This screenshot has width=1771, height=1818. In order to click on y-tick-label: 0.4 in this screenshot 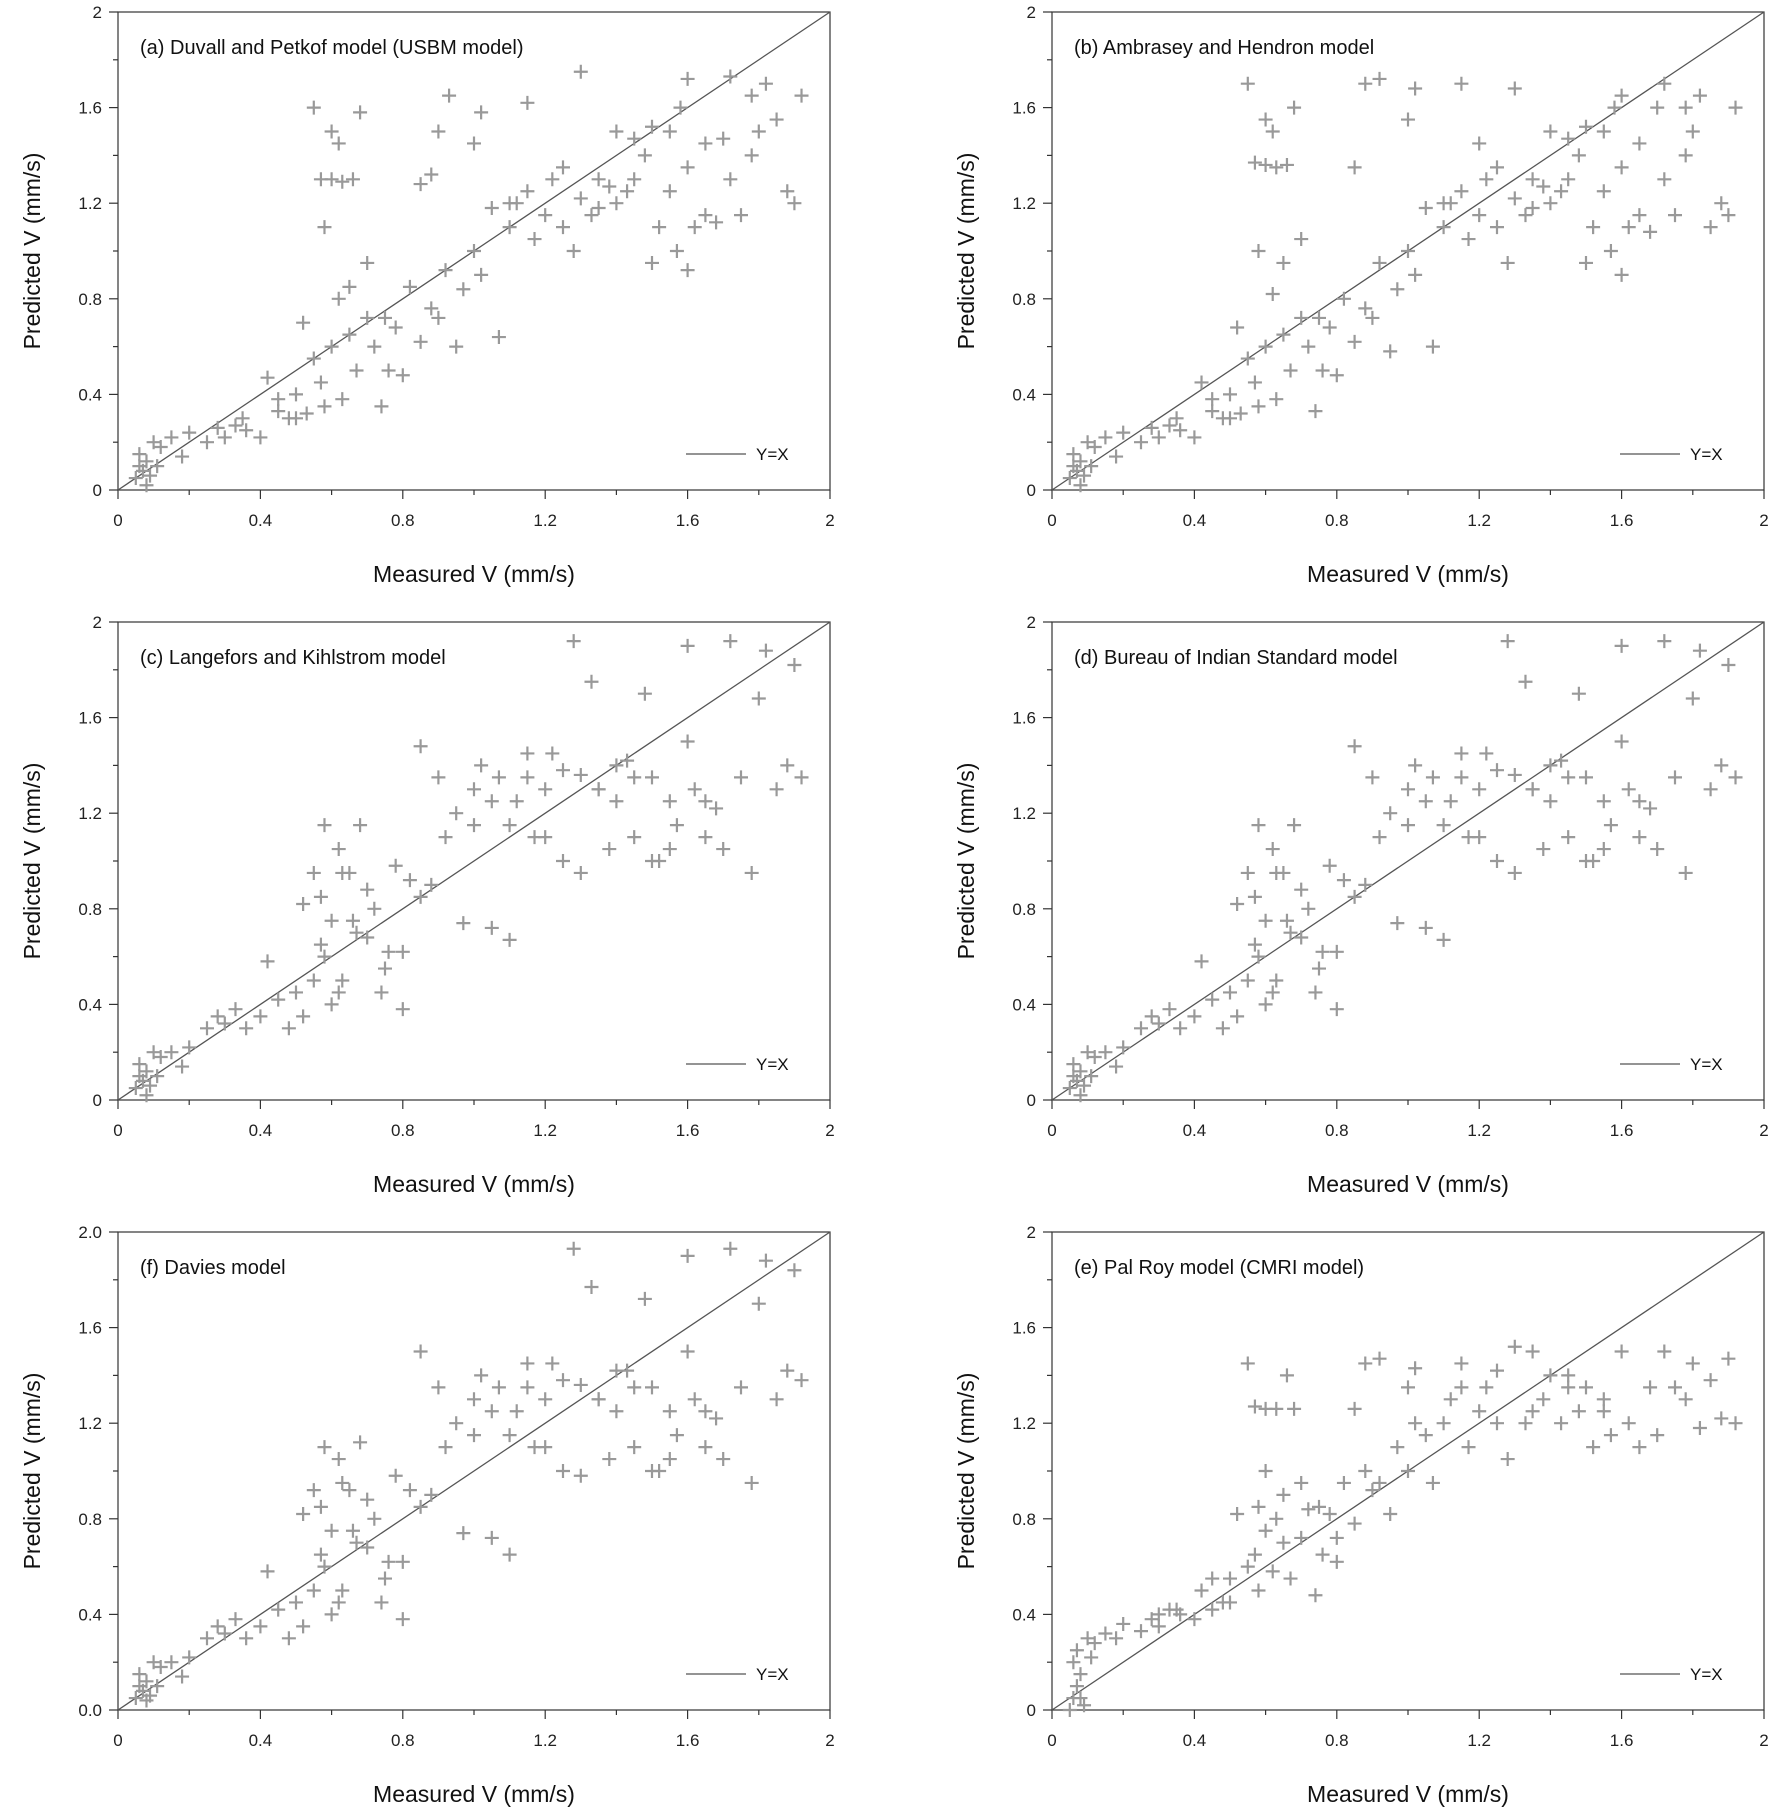, I will do `click(1024, 1004)`.